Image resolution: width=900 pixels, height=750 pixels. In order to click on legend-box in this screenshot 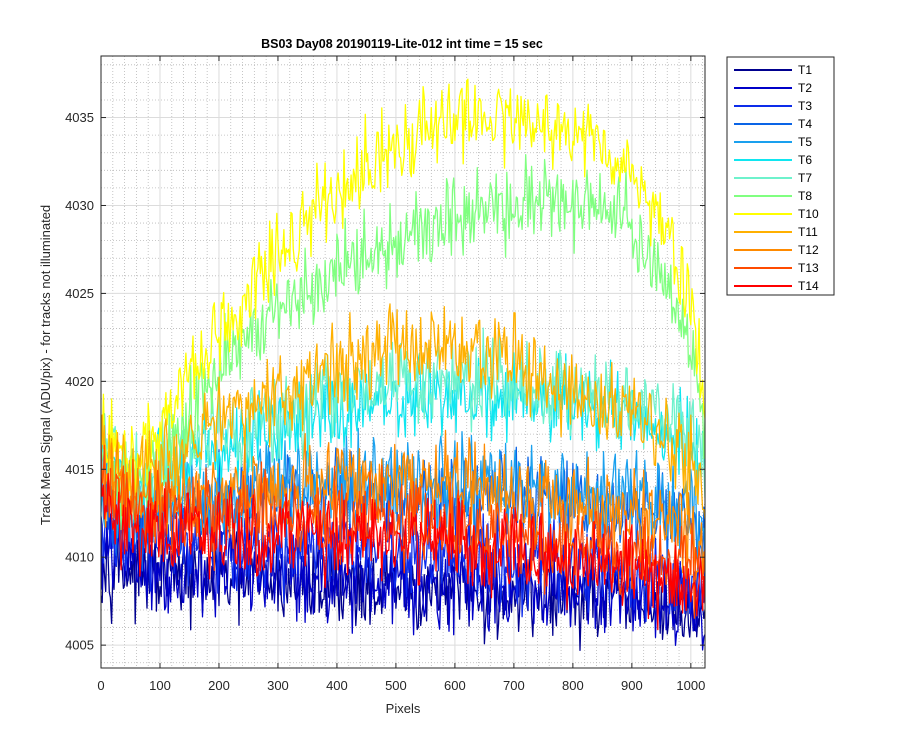, I will do `click(780, 176)`.